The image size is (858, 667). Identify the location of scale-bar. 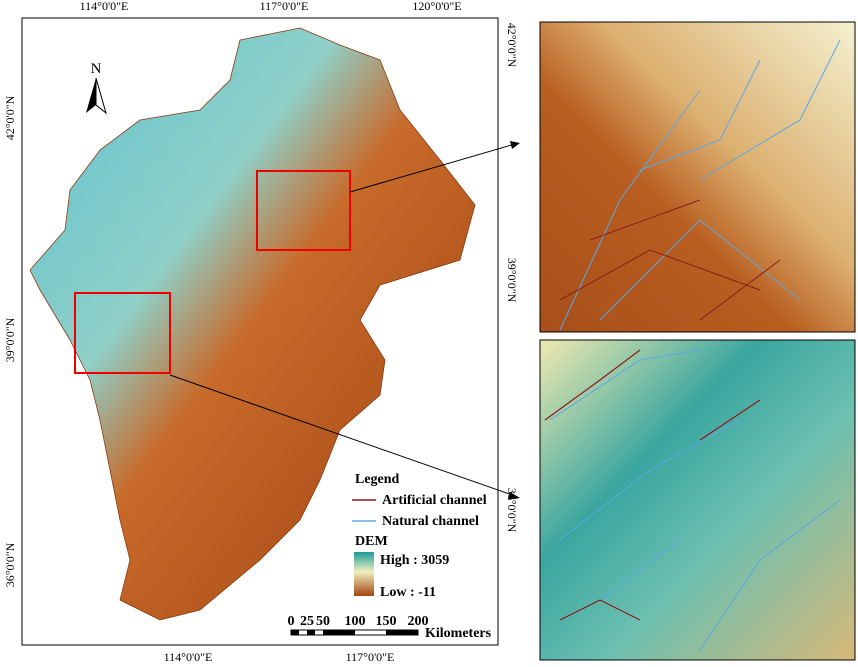
(354, 632).